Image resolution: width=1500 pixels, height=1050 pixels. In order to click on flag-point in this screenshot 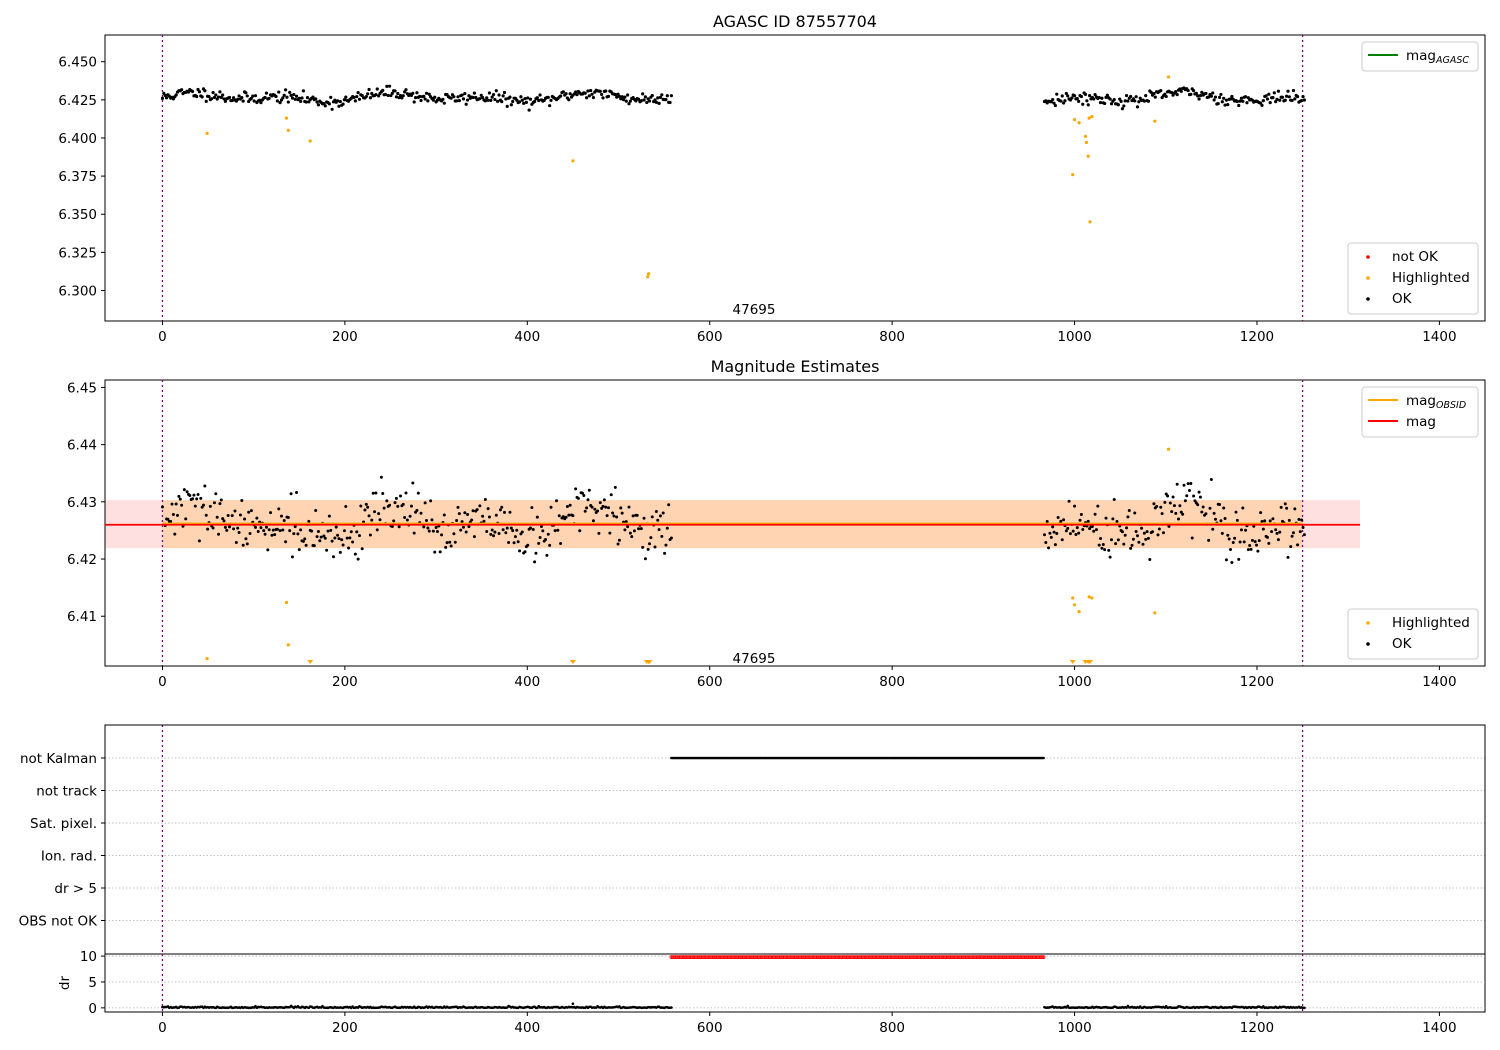, I will do `click(1043, 758)`.